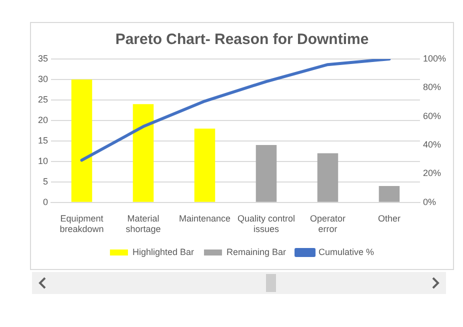 The image size is (463, 327). What do you see at coordinates (389, 218) in the screenshot?
I see `x-tick-label: Other` at bounding box center [389, 218].